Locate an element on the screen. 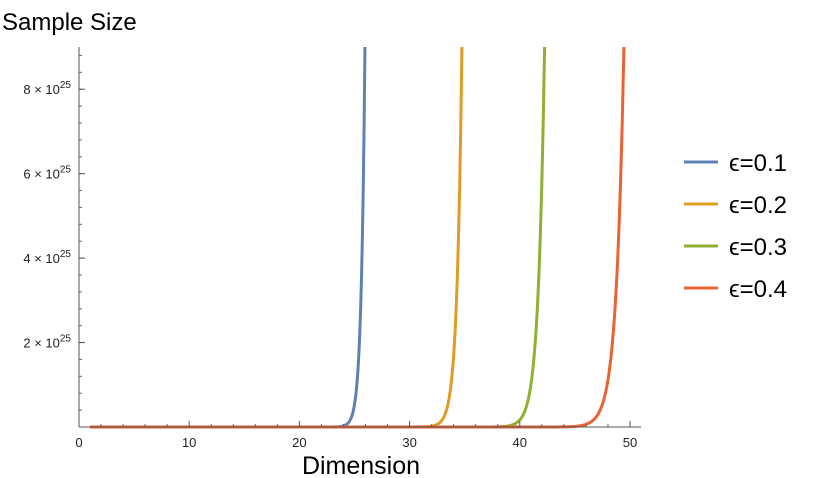 The height and width of the screenshot is (478, 814). x-tick-label: 40 is located at coordinates (520, 442).